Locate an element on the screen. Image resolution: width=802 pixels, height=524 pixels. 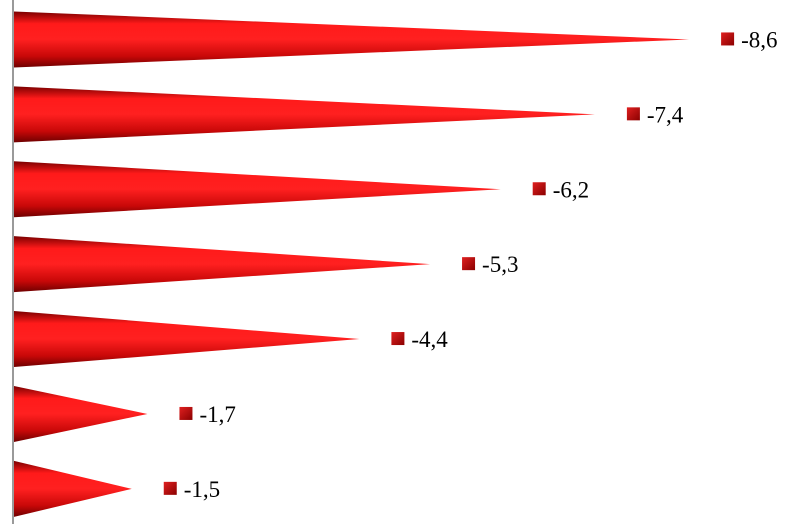
data-label-5: -4,4 is located at coordinates (429, 339).